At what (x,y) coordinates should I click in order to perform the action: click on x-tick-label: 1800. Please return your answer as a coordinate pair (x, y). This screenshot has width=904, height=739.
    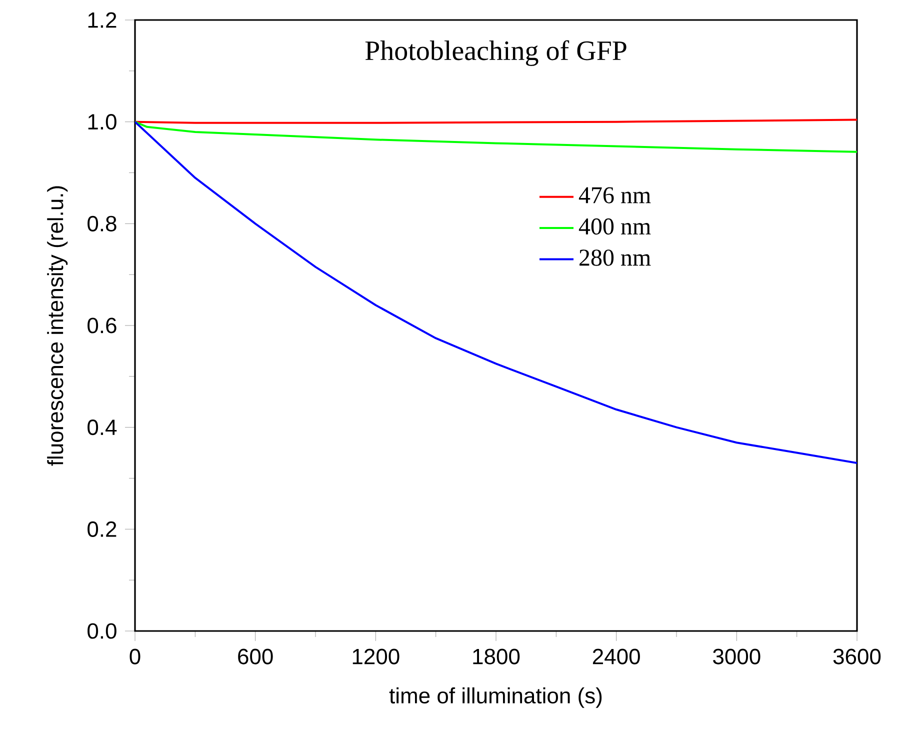
    Looking at the image, I should click on (496, 656).